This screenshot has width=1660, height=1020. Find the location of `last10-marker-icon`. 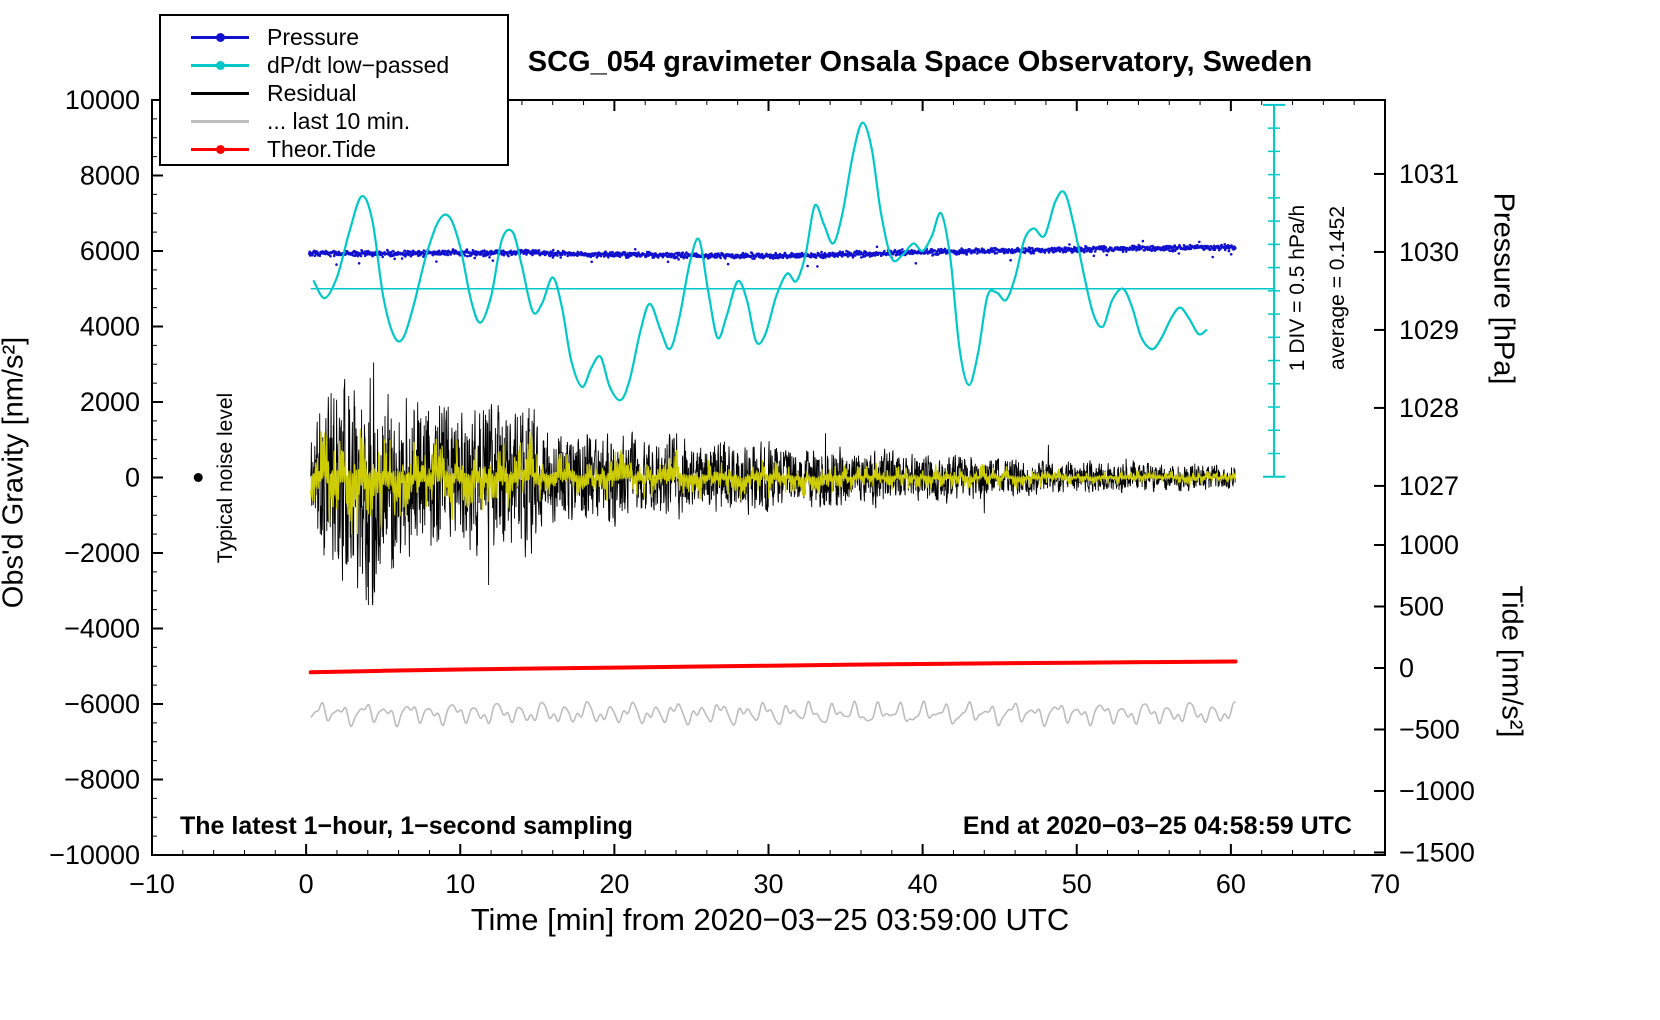

last10-marker-icon is located at coordinates (220, 121).